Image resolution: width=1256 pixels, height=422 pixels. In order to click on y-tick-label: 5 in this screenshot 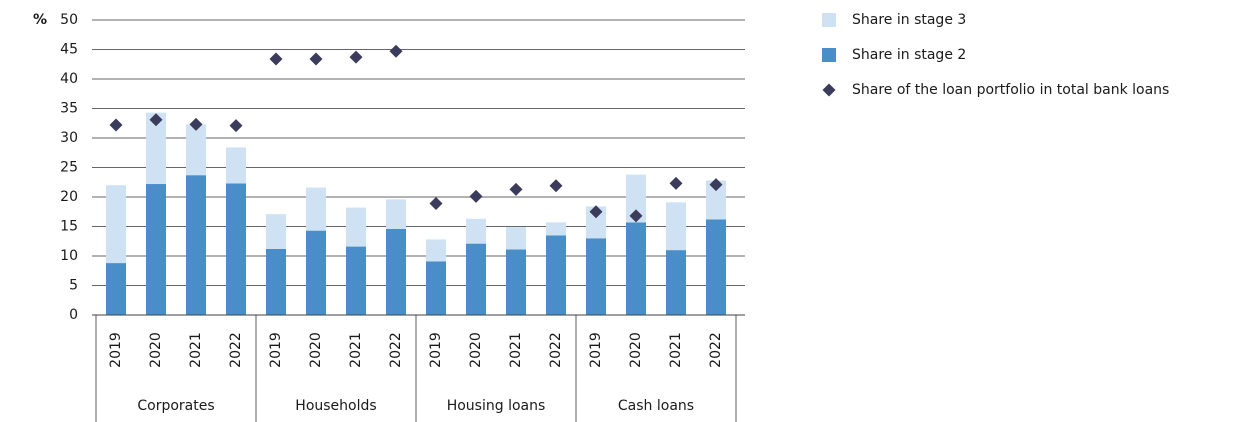, I will do `click(73, 286)`.